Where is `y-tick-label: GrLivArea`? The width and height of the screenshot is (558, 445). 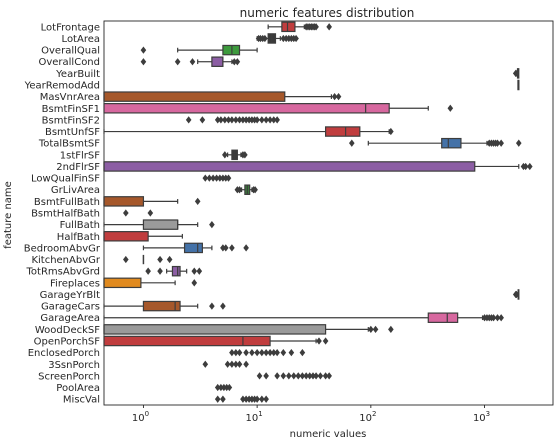 y-tick-label: GrLivArea is located at coordinates (75, 190).